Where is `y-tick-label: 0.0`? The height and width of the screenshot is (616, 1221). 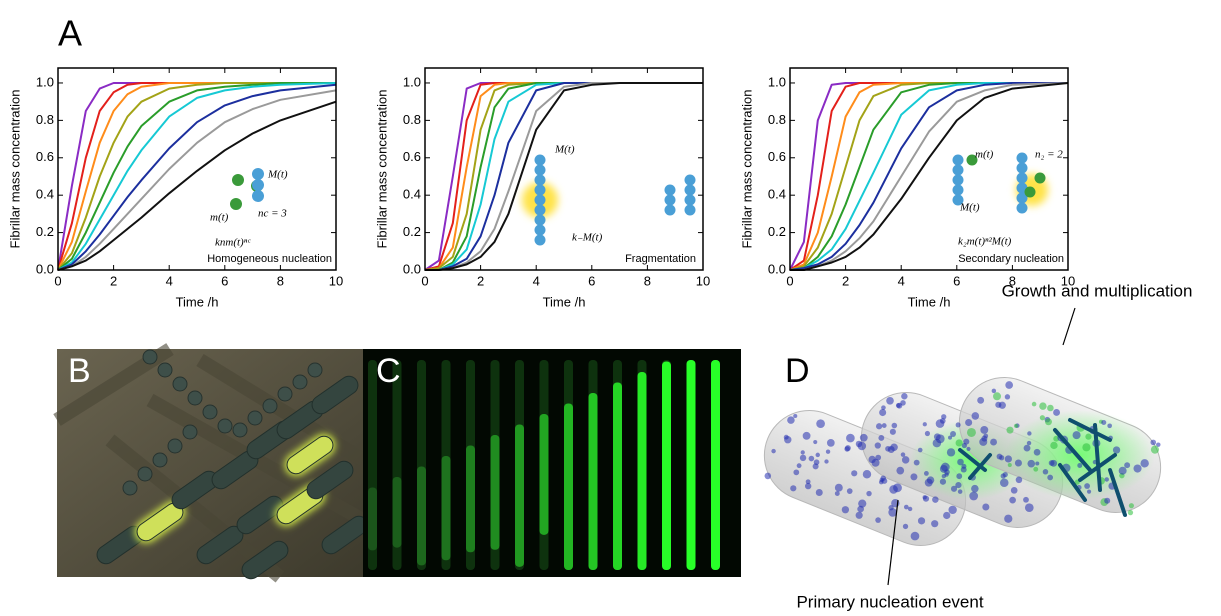
y-tick-label: 0.0 is located at coordinates (45, 268).